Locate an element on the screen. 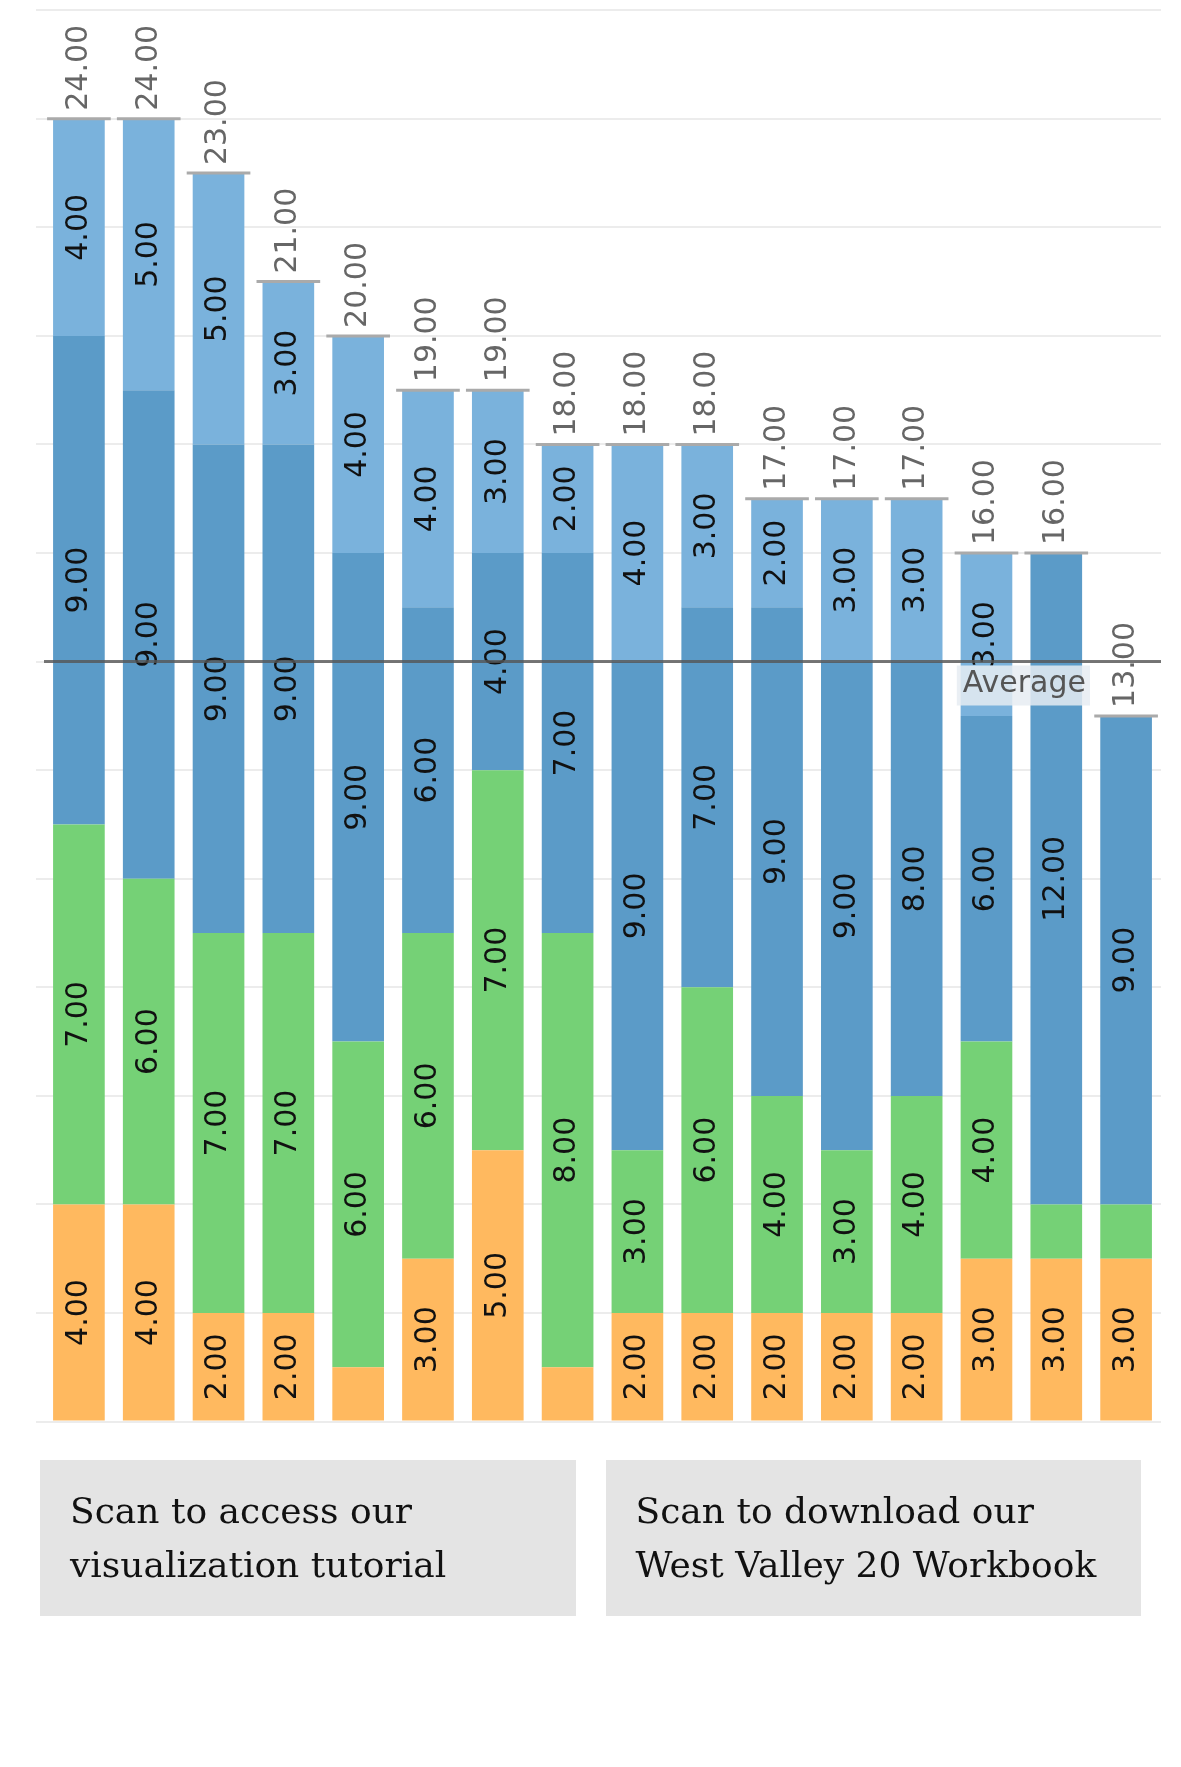 This screenshot has height=1767, width=1181. total-label: 13.00 is located at coordinates (1123, 665).